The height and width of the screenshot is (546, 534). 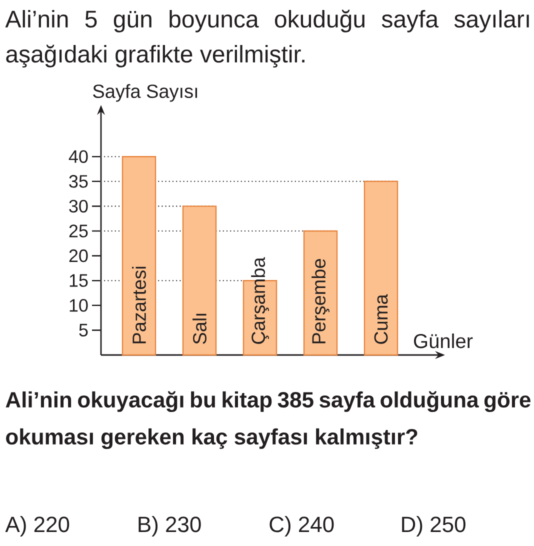 What do you see at coordinates (37, 526) in the screenshot?
I see `text: A) 220` at bounding box center [37, 526].